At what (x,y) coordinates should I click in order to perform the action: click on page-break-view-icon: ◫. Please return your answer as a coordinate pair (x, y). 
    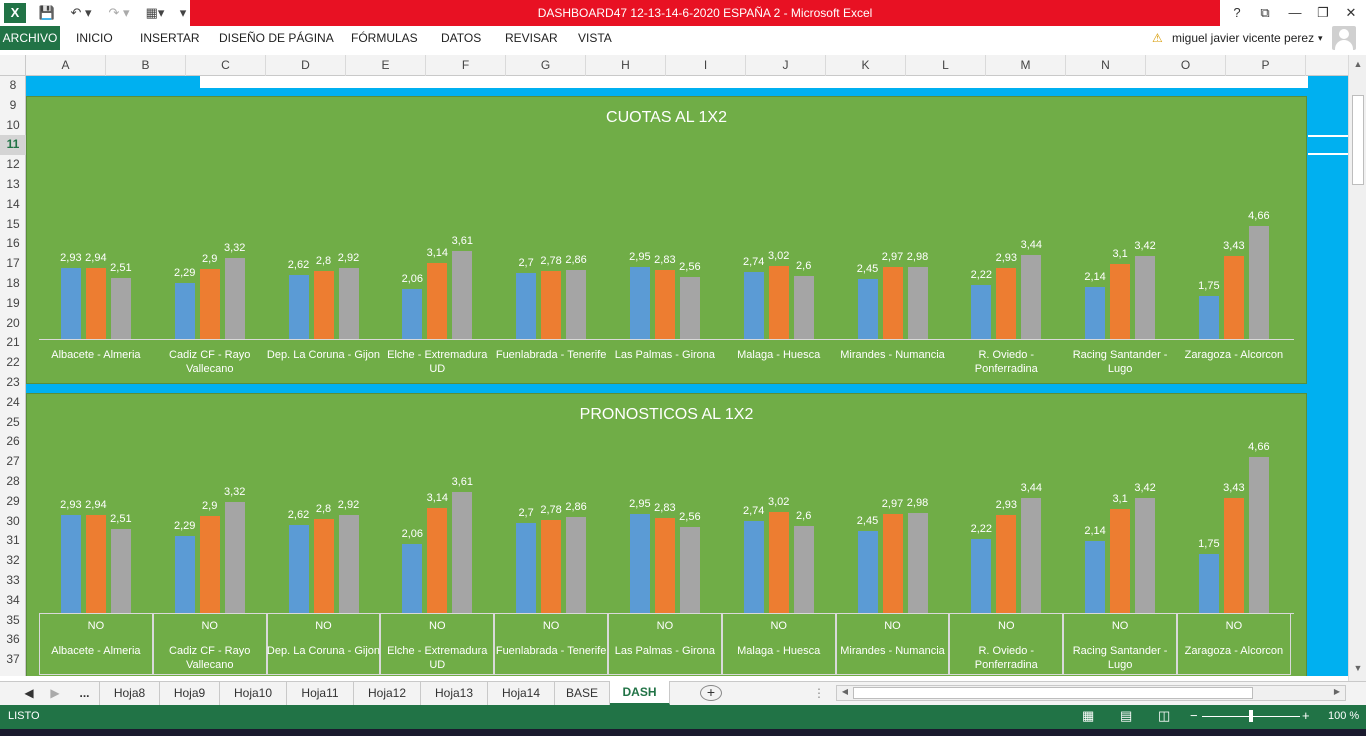
    Looking at the image, I should click on (1164, 715).